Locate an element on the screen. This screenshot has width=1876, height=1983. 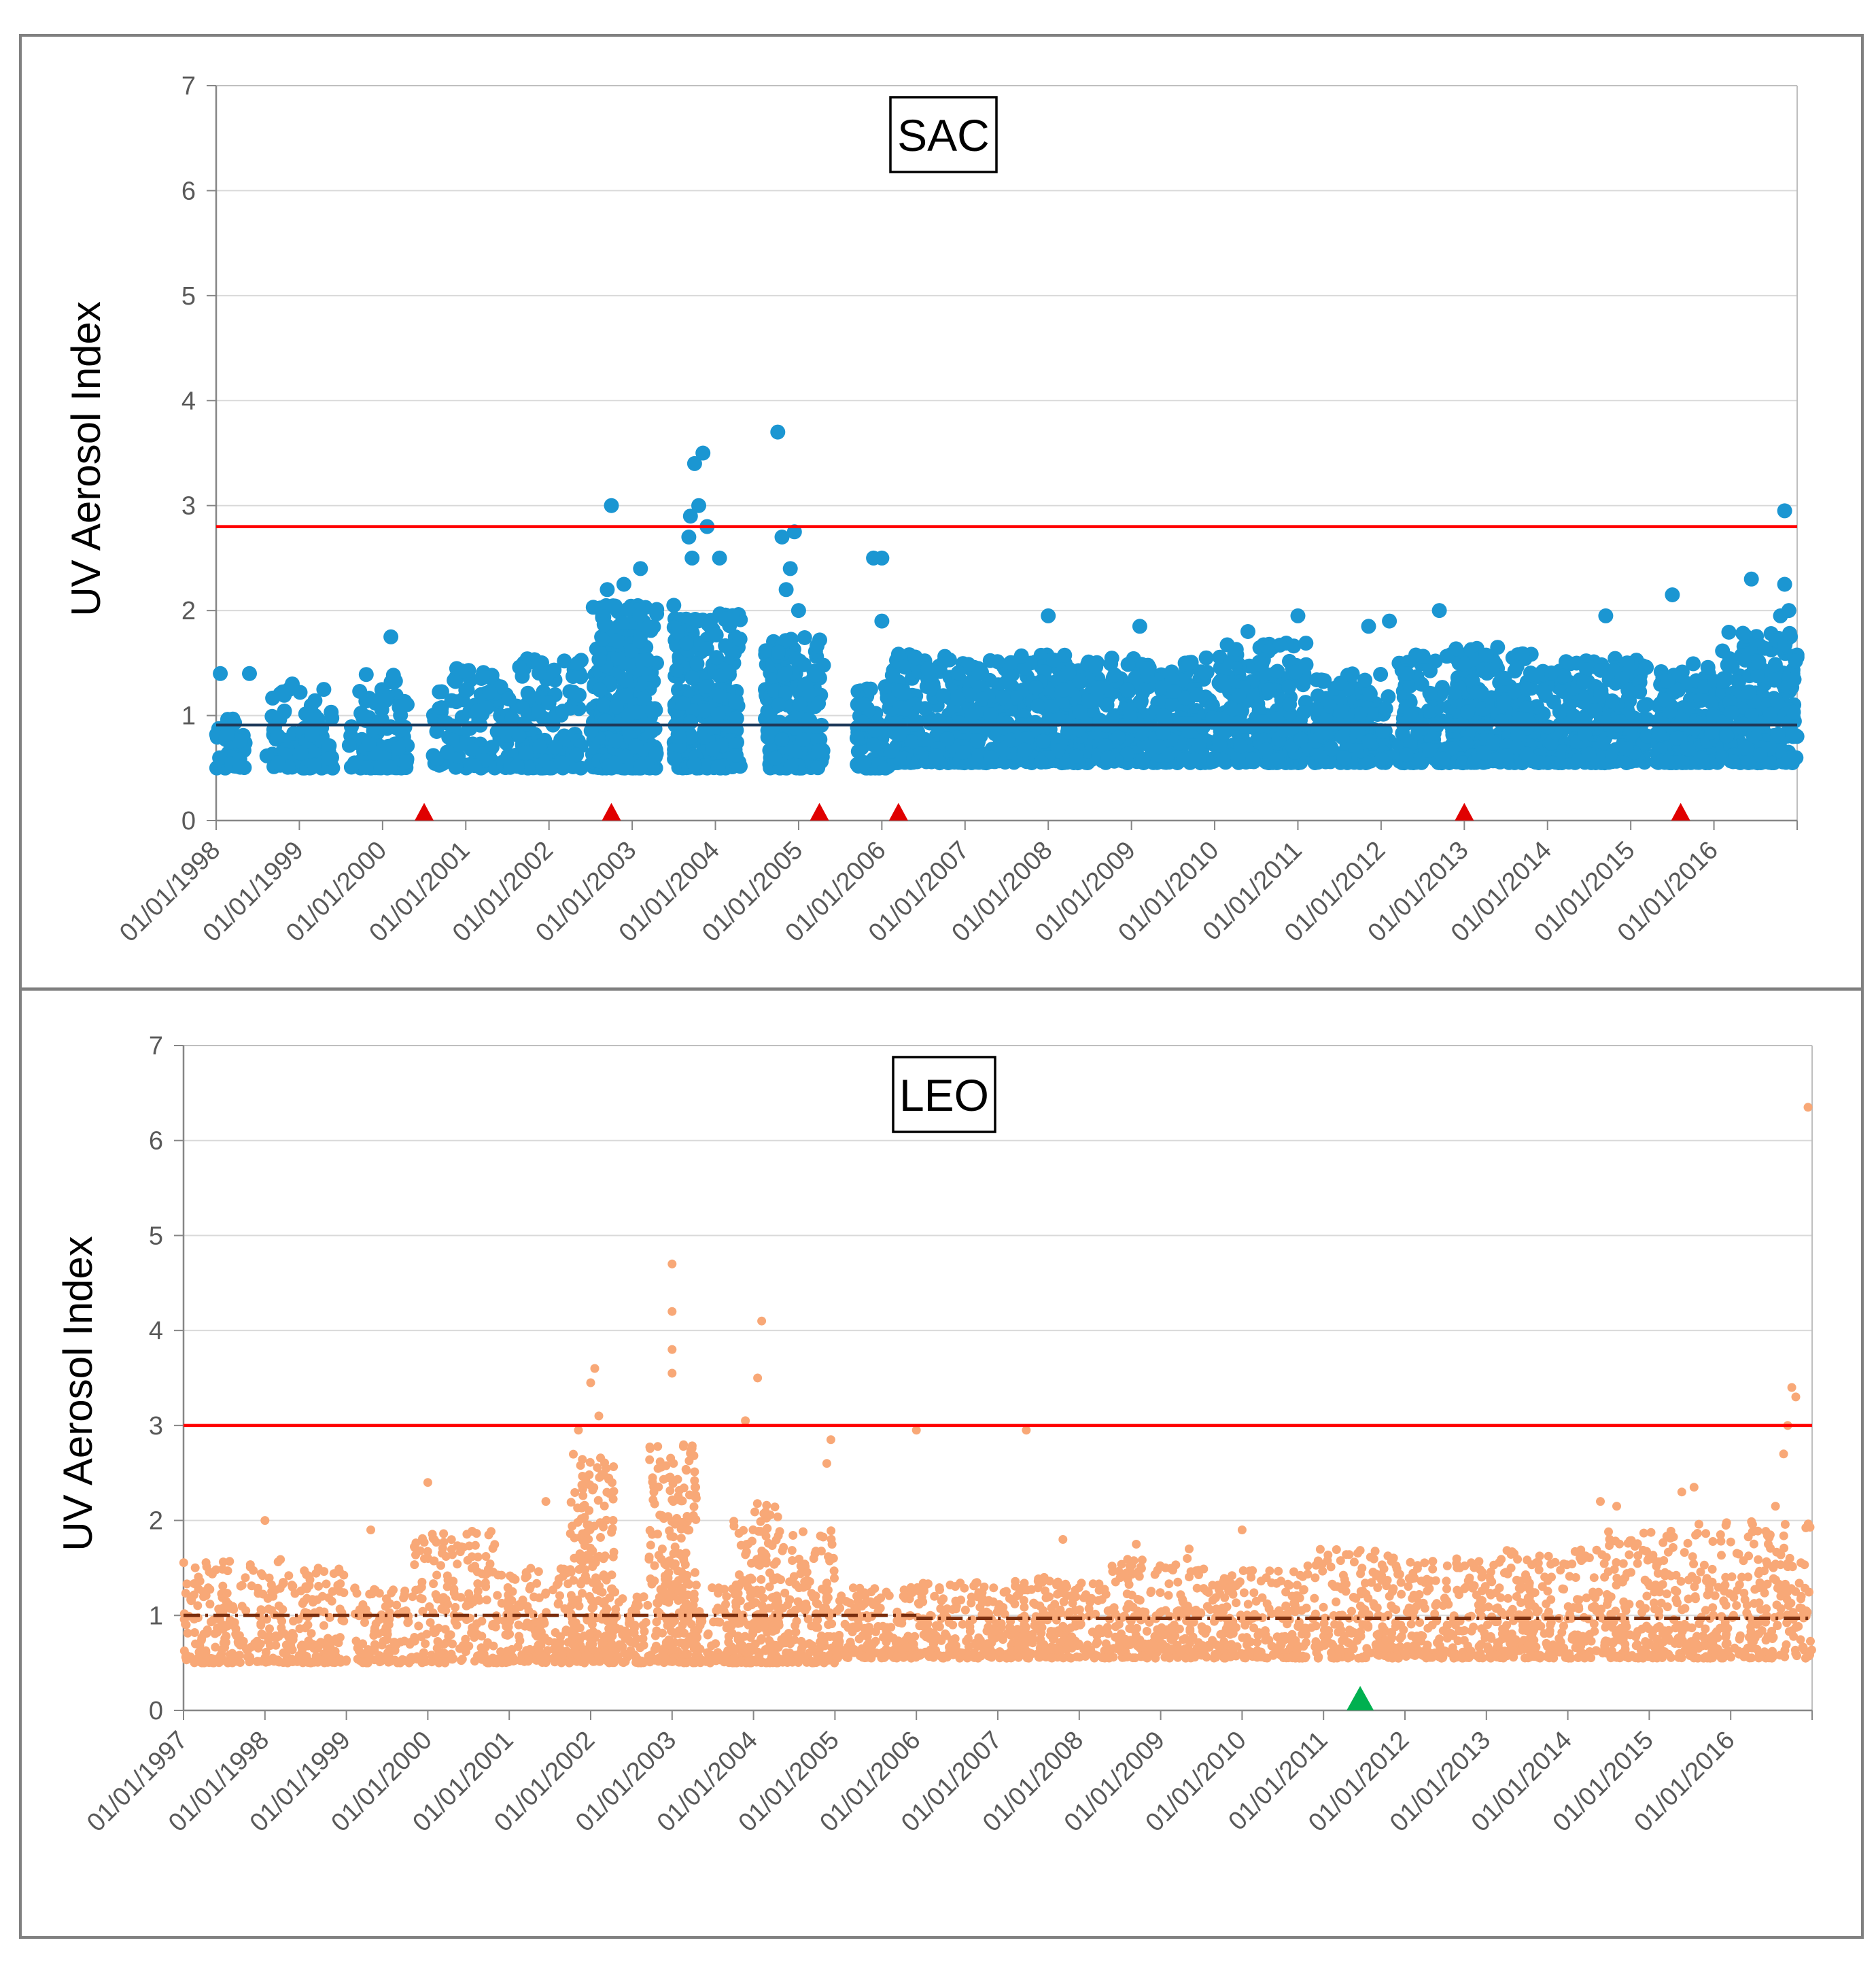
leo-y-tick-label: 6 is located at coordinates (156, 1141).